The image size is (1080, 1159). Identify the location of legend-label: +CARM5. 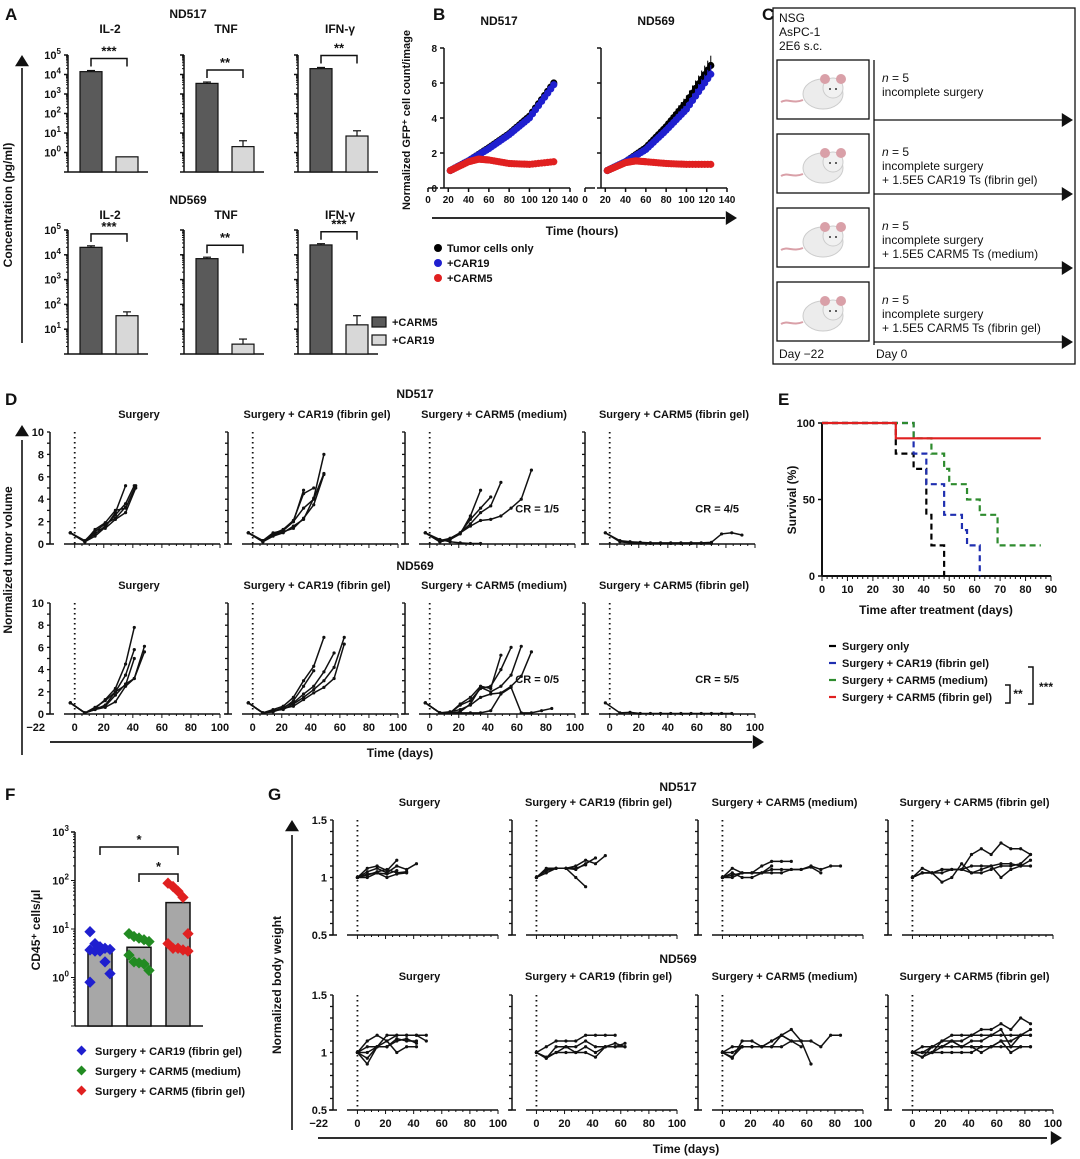
(415, 323).